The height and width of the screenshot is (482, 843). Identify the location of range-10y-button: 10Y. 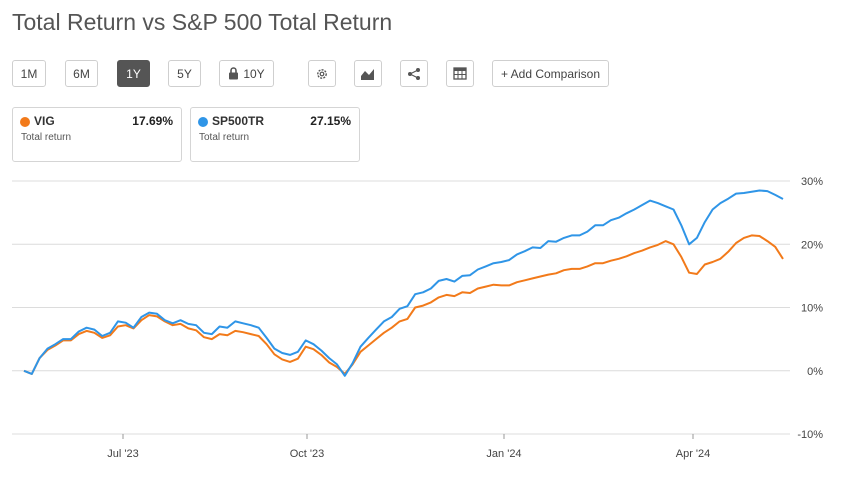
(246, 73).